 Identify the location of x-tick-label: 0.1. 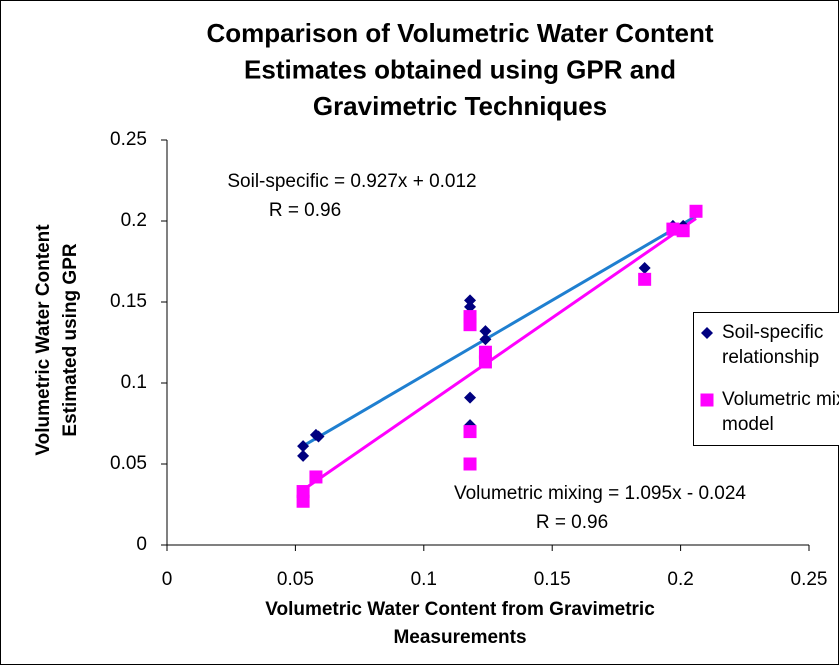
(424, 579).